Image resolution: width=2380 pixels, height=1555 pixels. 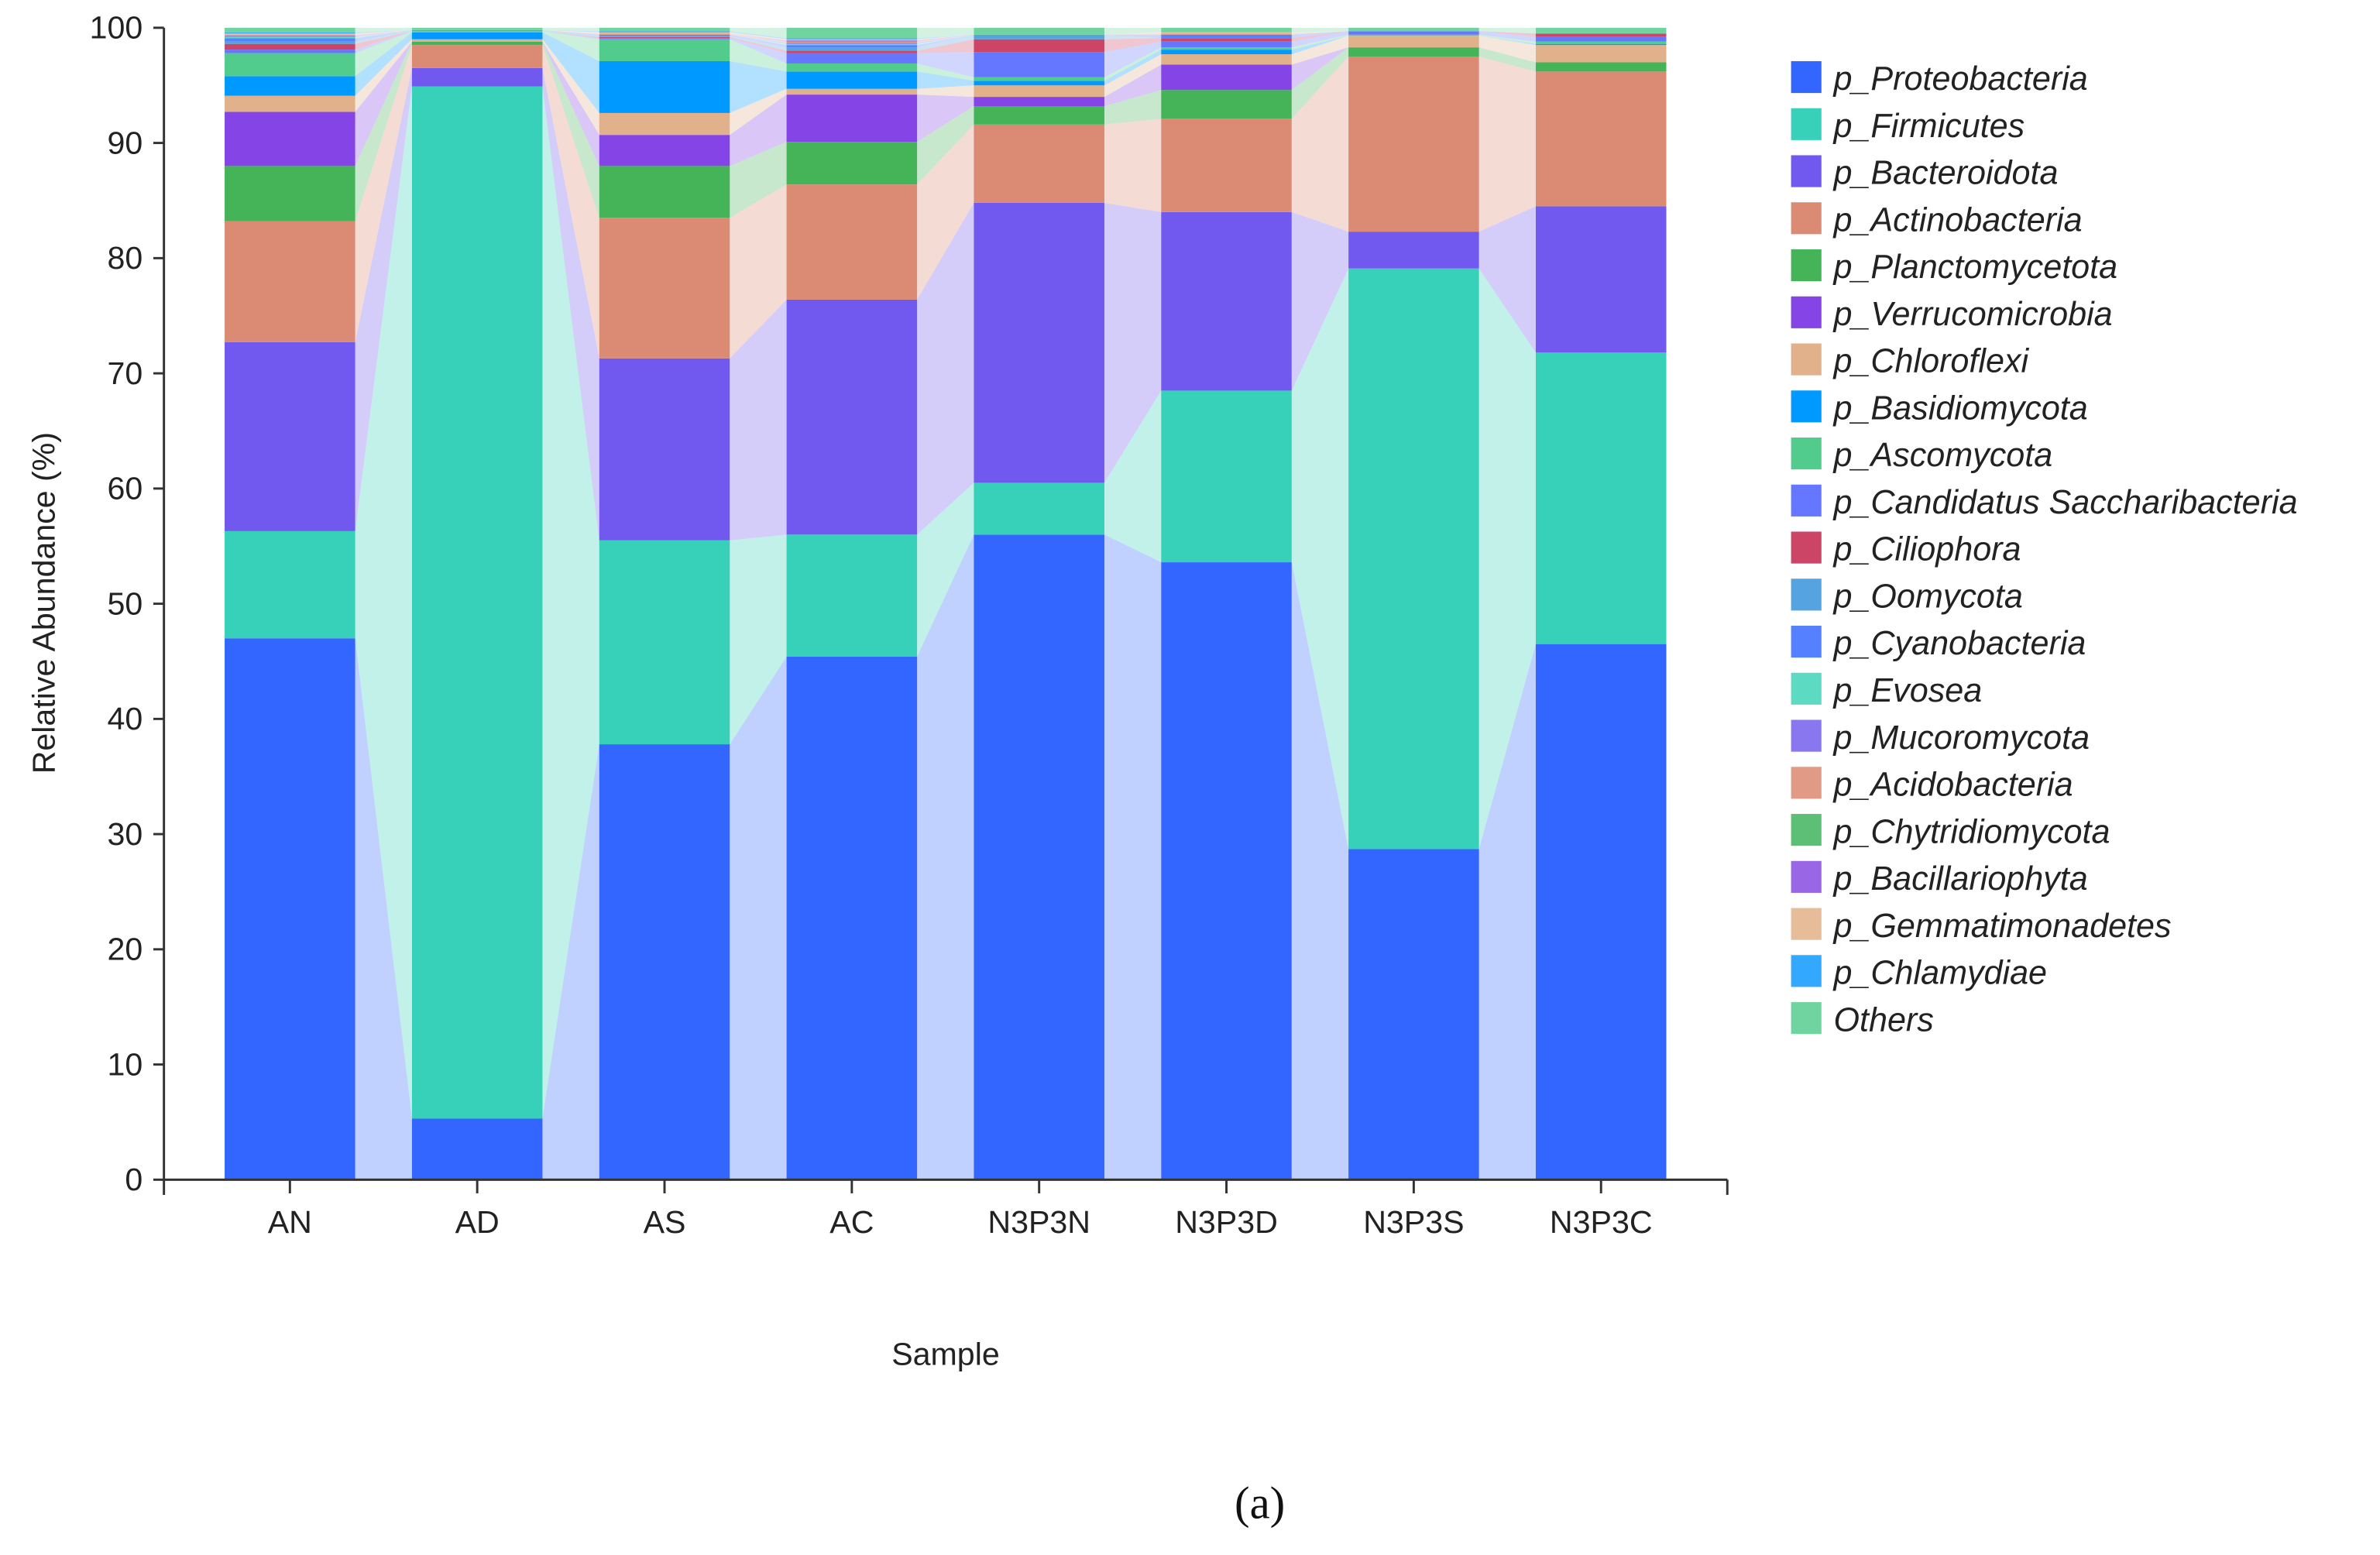 I want to click on legend-label: p_Cyanobacteria, so click(x=1959, y=643).